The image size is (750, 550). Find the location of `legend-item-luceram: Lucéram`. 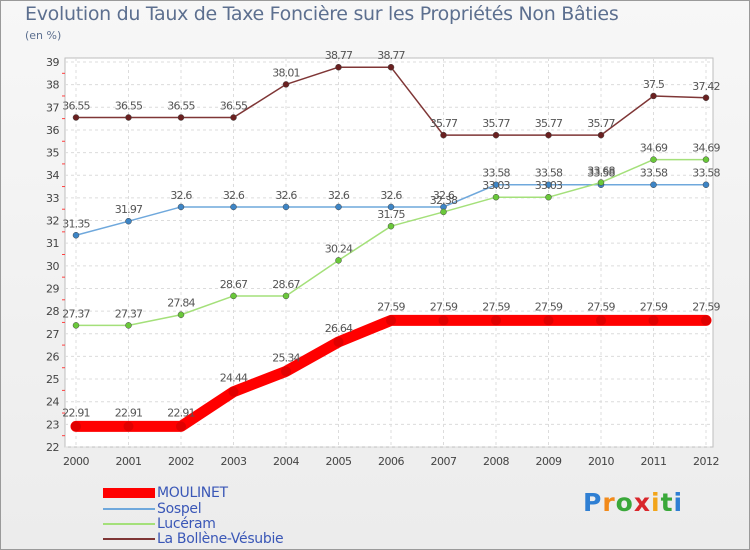

legend-item-luceram: Lucéram is located at coordinates (159, 524).